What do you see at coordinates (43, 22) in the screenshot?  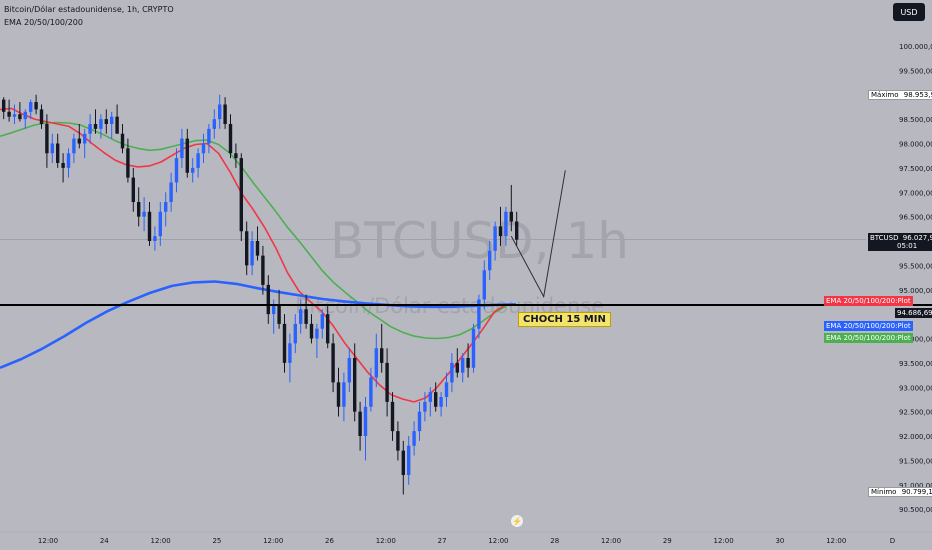 I see `indicator-legend: EMA 20/50/100/200` at bounding box center [43, 22].